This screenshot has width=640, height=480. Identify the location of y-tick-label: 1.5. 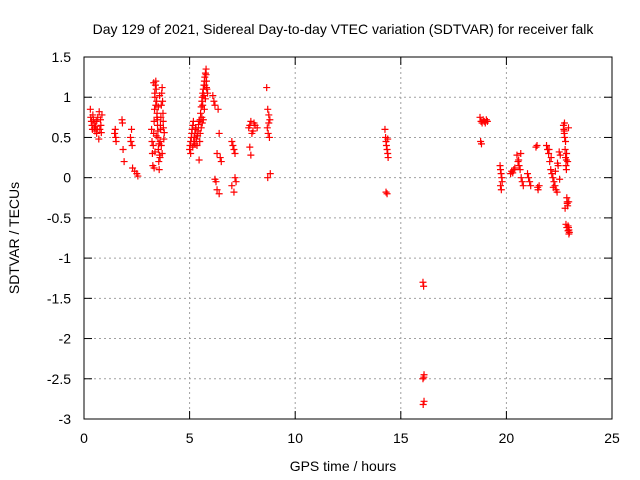
(62, 57).